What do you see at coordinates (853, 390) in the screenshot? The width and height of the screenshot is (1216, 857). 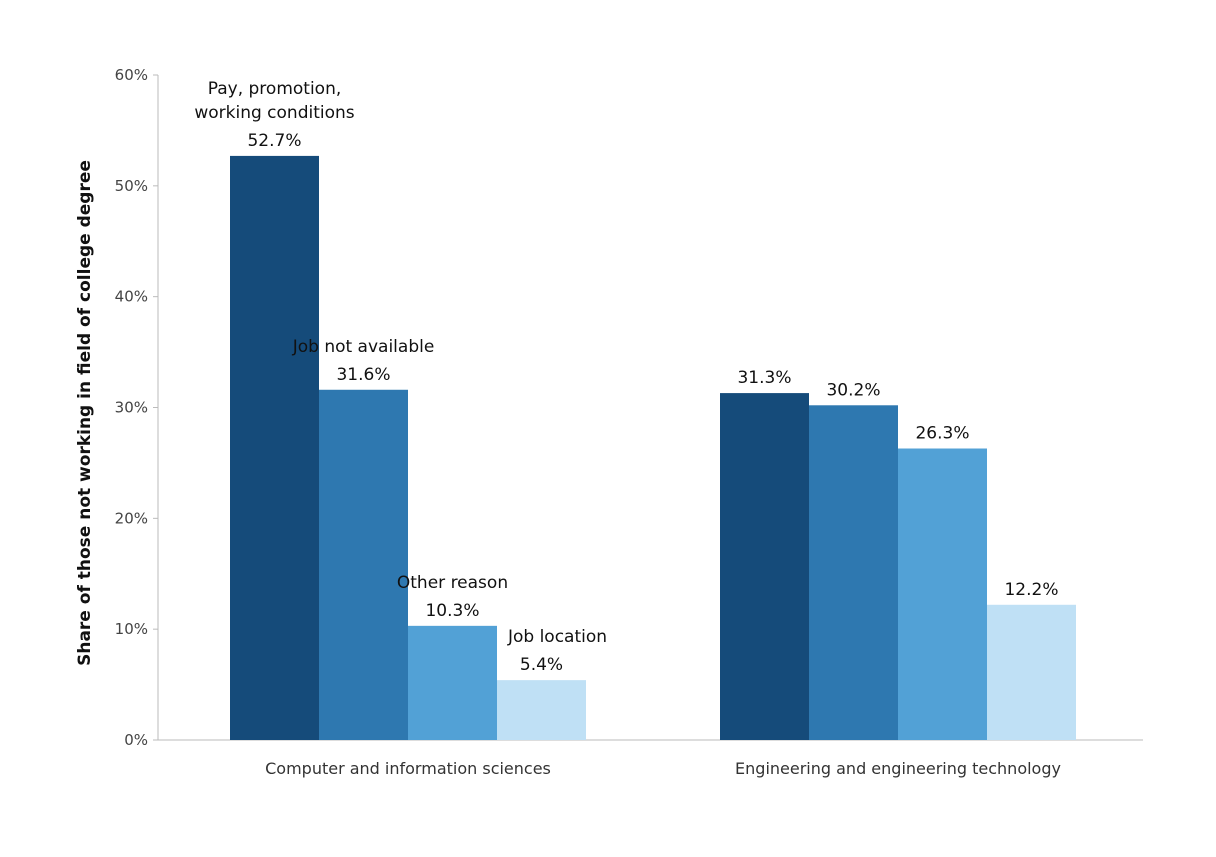 I see `data-label: 30.2%` at bounding box center [853, 390].